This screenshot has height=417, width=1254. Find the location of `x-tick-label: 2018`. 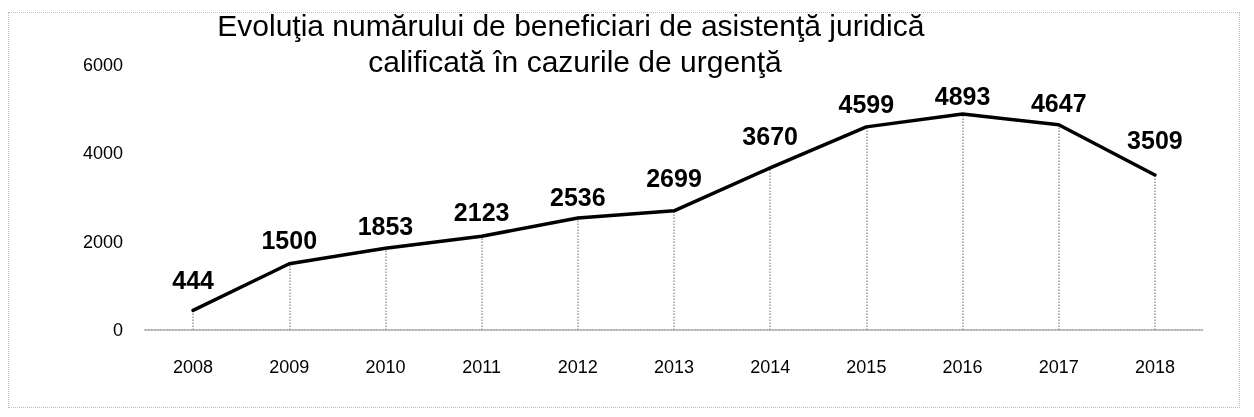

x-tick-label: 2018 is located at coordinates (1154, 367).